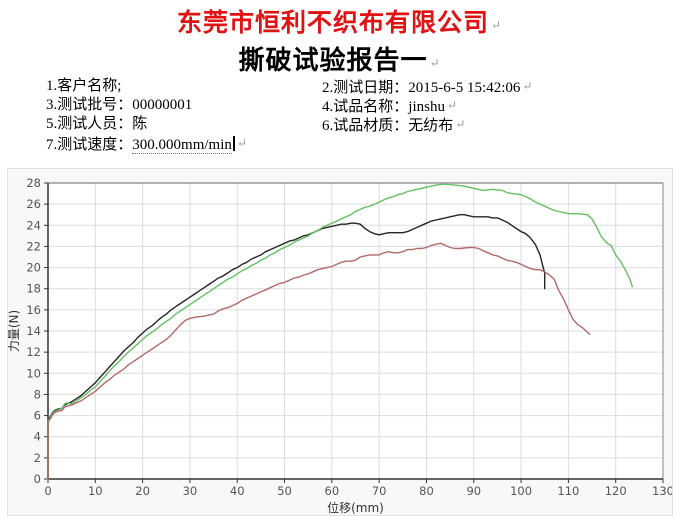  Describe the element at coordinates (233, 143) in the screenshot. I see `text-cursor` at that location.